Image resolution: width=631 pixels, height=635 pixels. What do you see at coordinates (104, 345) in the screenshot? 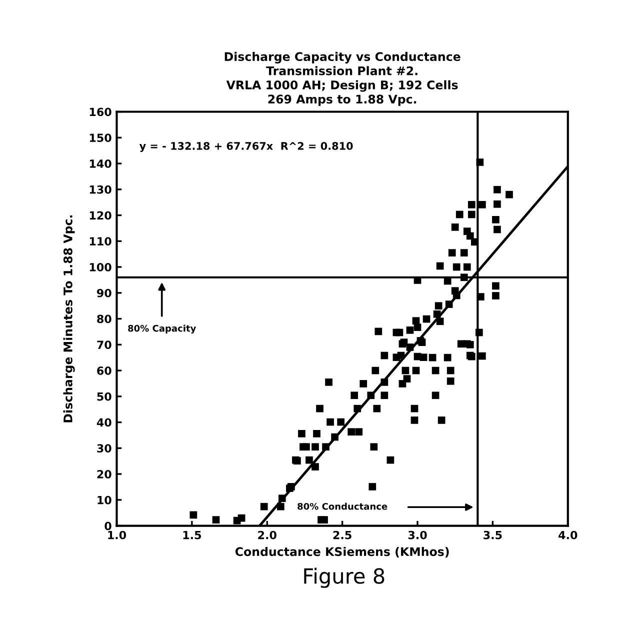
I see `y-tick-label: 70` at bounding box center [104, 345].